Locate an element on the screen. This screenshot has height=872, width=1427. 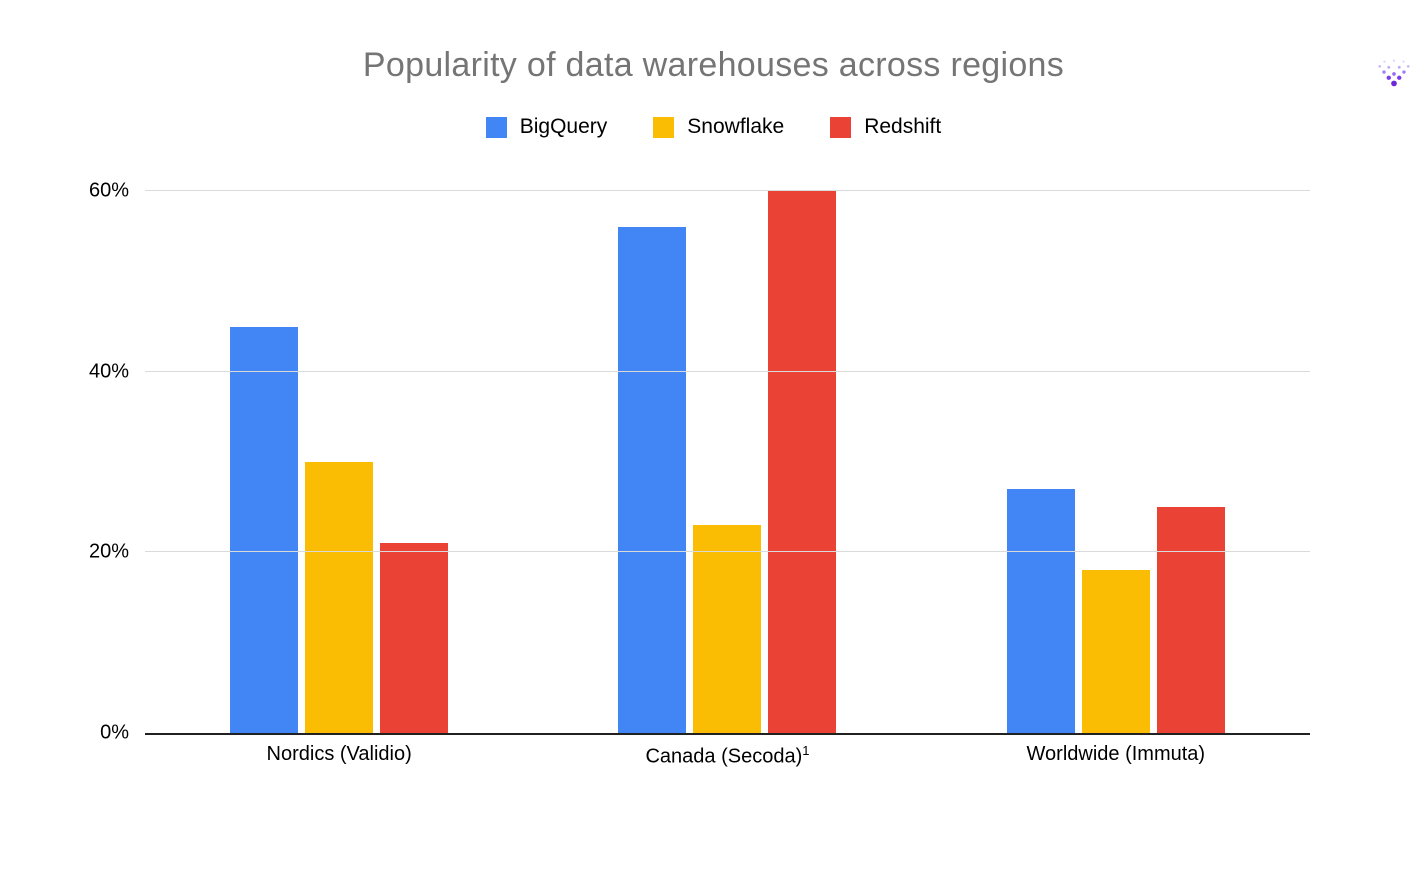
x-category-label-worldwide-immuta-: Worldwide (Immuta) is located at coordinates (1116, 754).